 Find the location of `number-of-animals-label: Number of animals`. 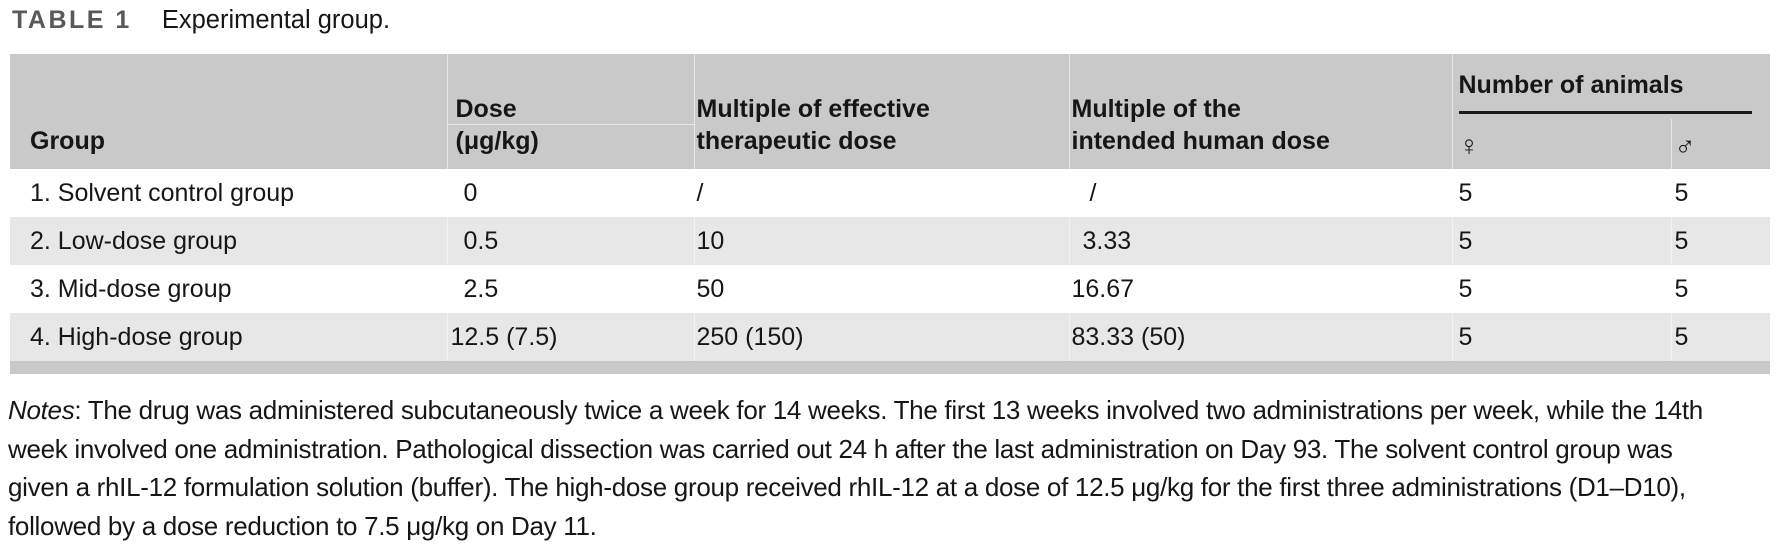

number-of-animals-label: Number of animals is located at coordinates (1606, 84).